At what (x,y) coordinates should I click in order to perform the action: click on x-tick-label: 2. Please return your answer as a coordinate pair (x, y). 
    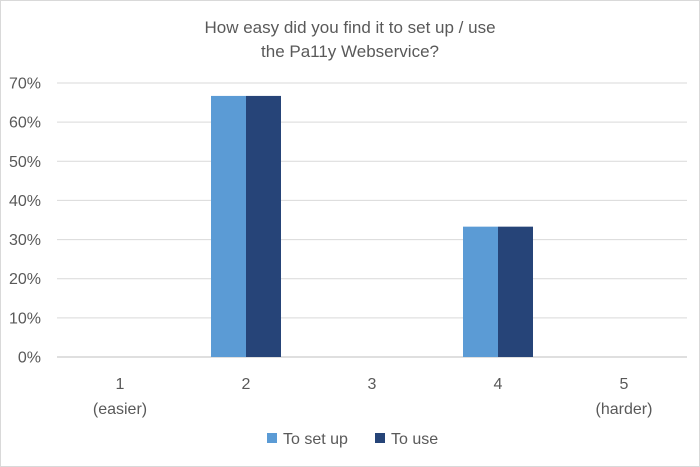
    Looking at the image, I should click on (246, 384).